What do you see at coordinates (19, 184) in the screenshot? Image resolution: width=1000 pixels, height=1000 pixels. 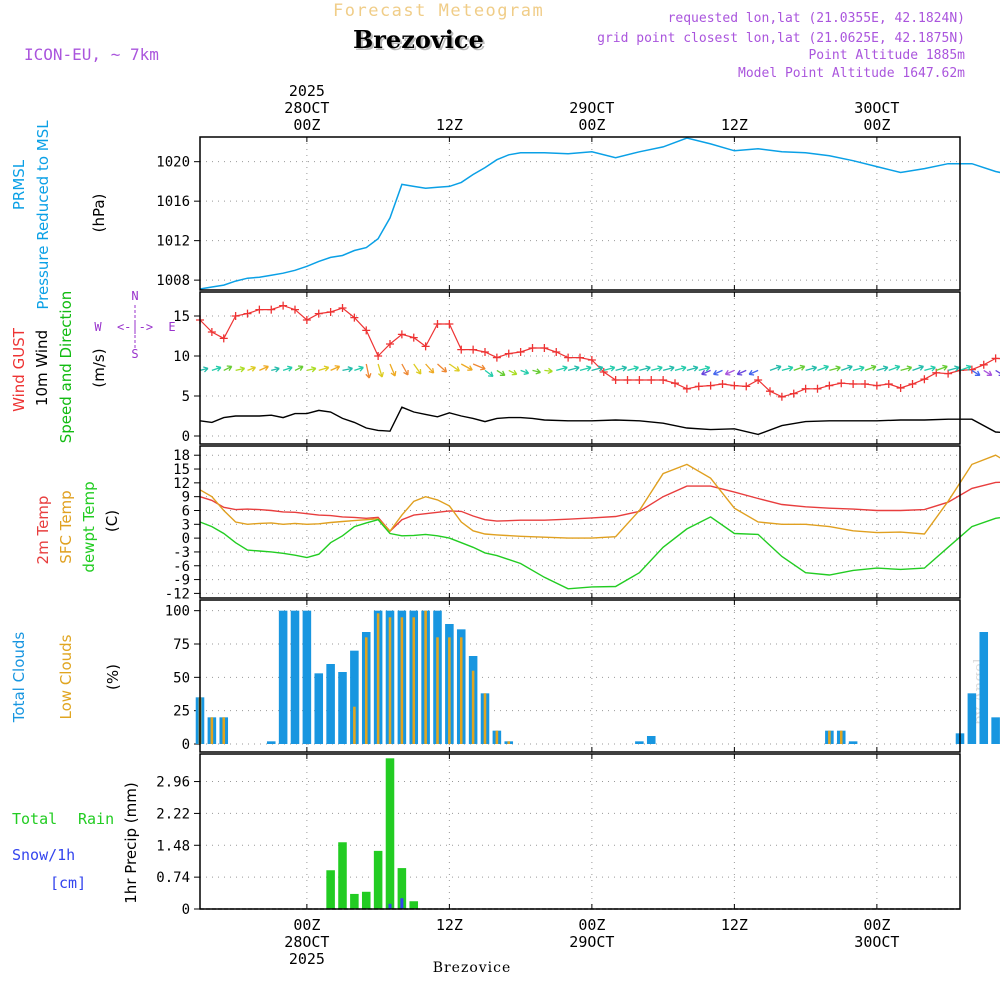 I see `pressure-label: PRMSL` at bounding box center [19, 184].